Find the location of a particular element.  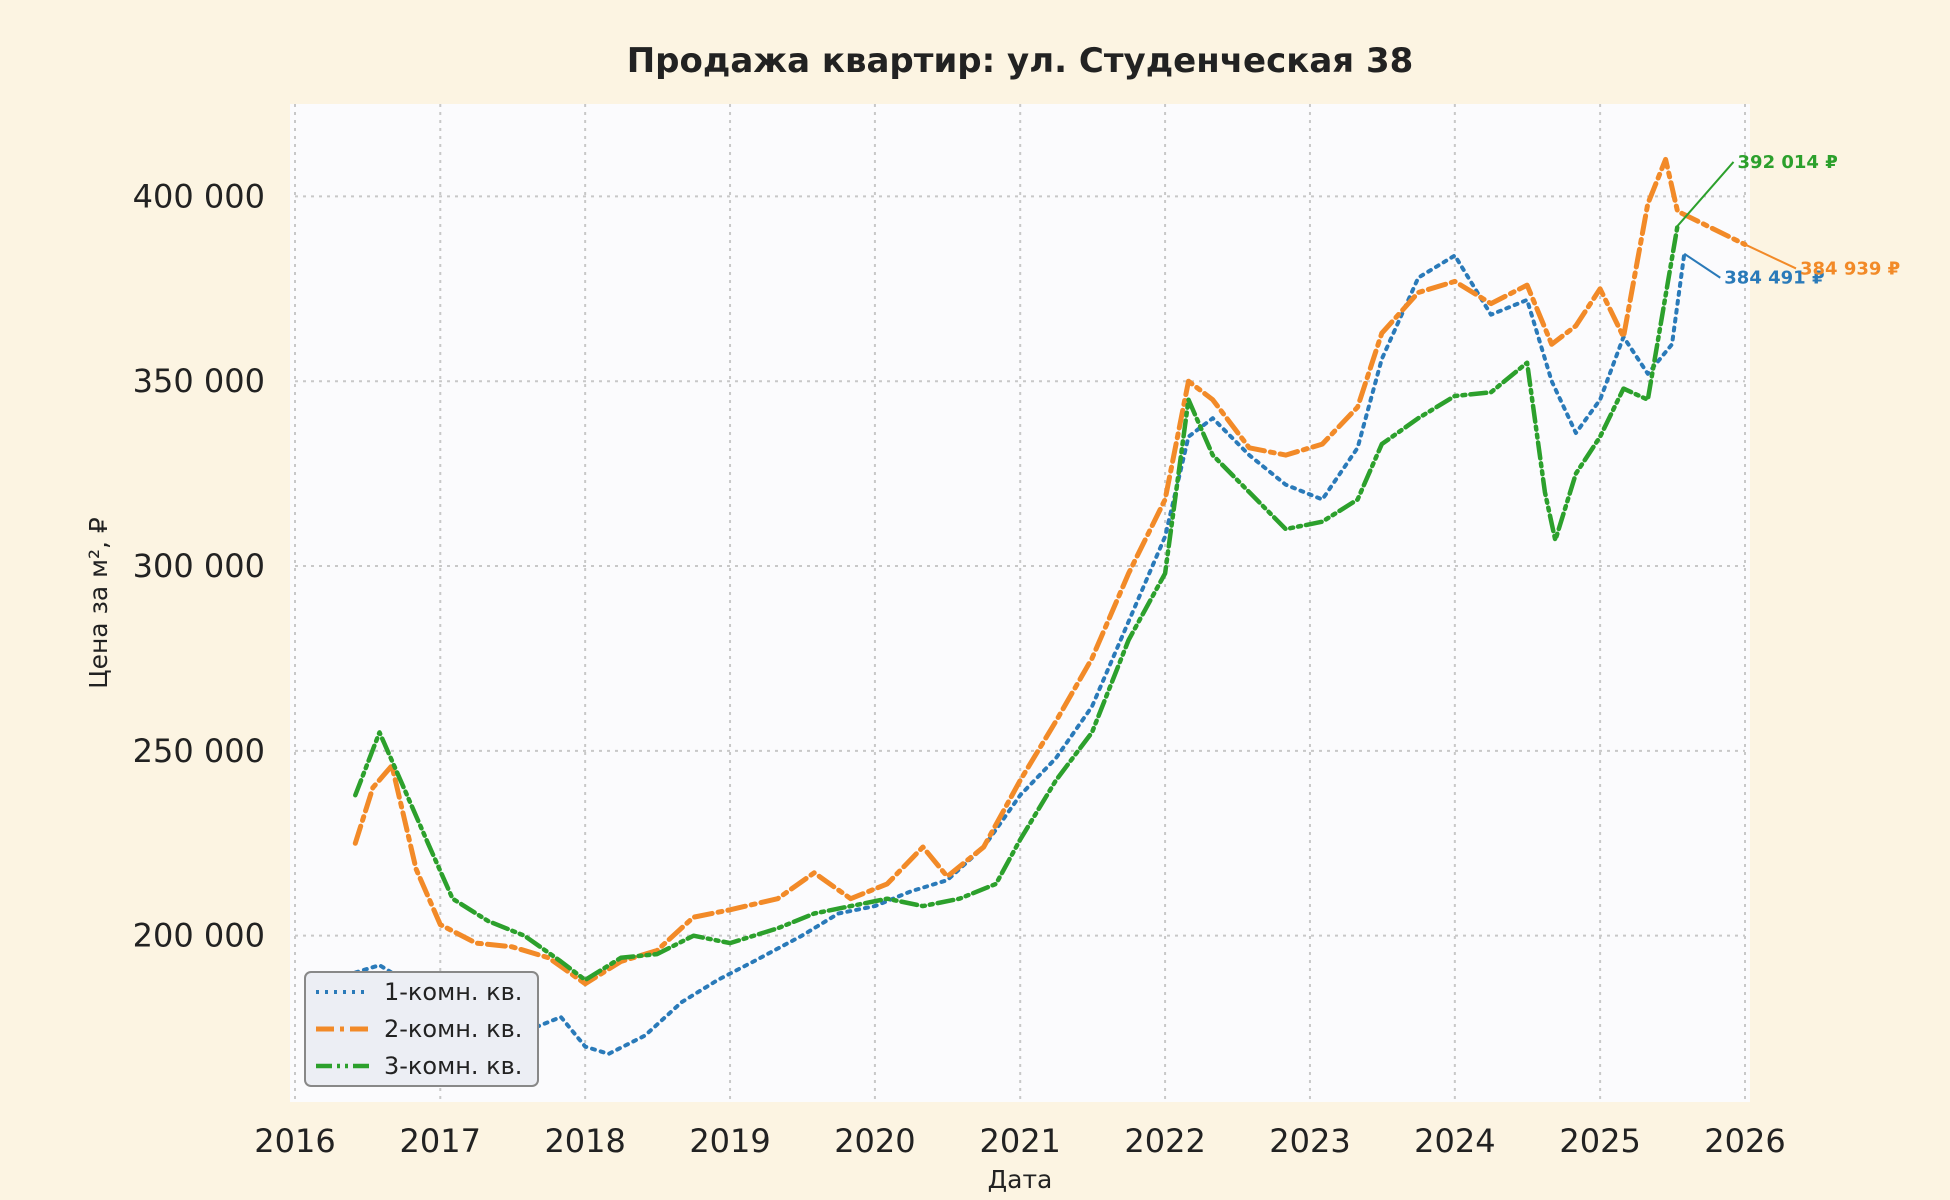

y-tick-label: 250 000 is located at coordinates (199, 751).